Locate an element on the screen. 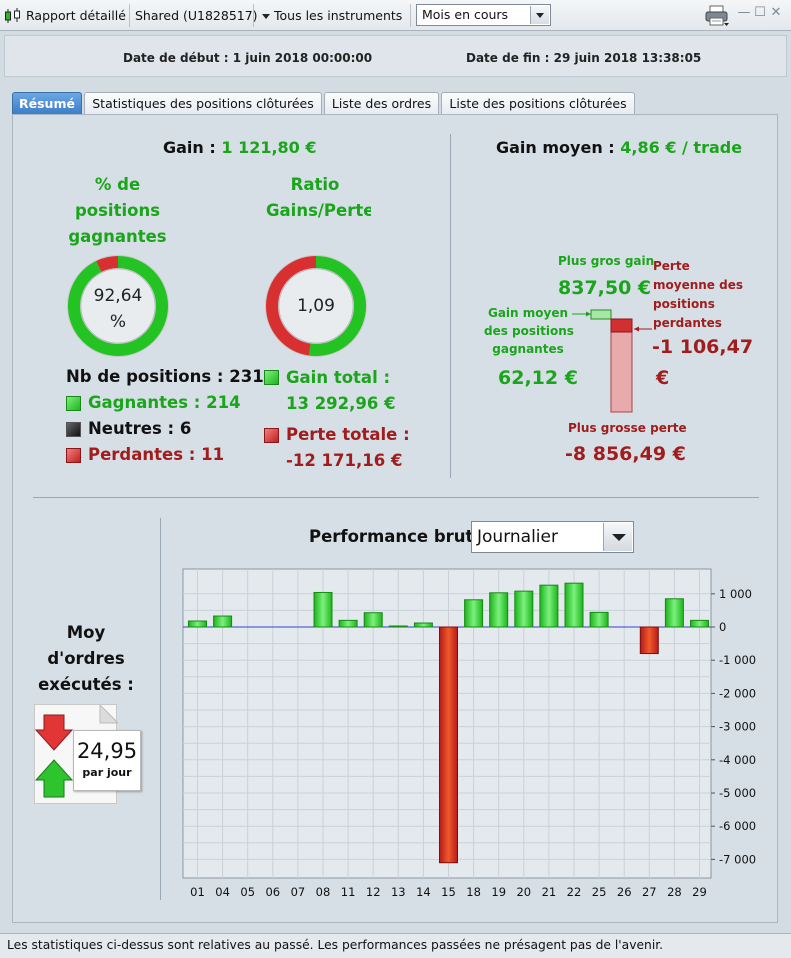  x-tick-label: 08 is located at coordinates (323, 892).